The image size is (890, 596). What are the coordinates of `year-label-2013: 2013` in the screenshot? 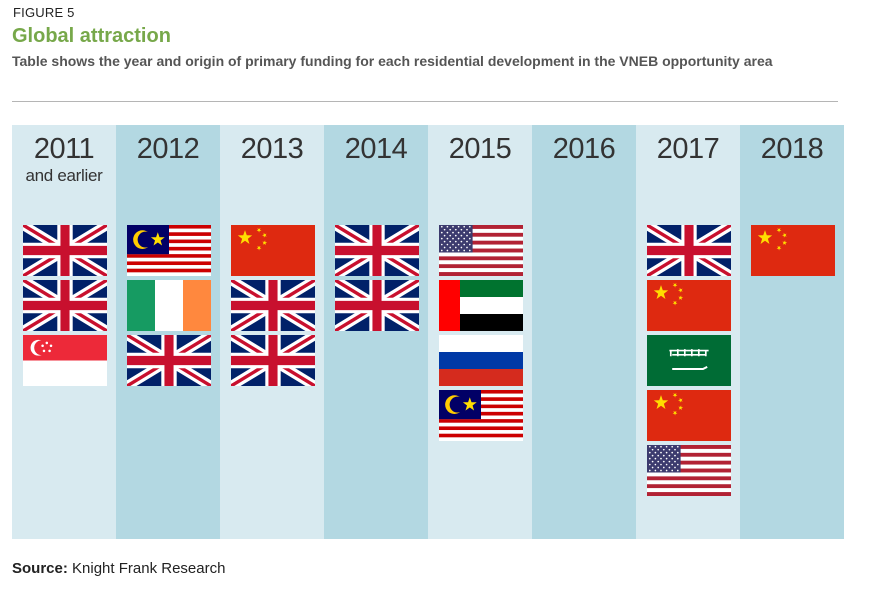 It's located at (272, 149).